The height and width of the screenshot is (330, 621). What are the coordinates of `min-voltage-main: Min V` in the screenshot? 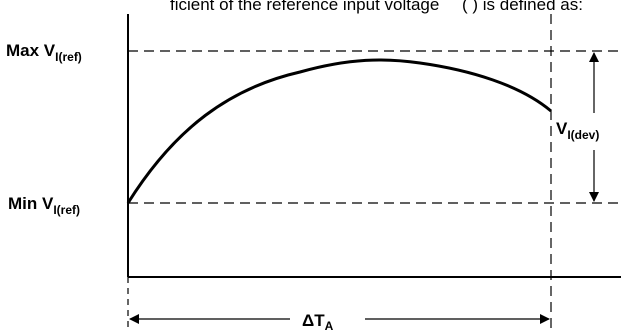 It's located at (31, 203).